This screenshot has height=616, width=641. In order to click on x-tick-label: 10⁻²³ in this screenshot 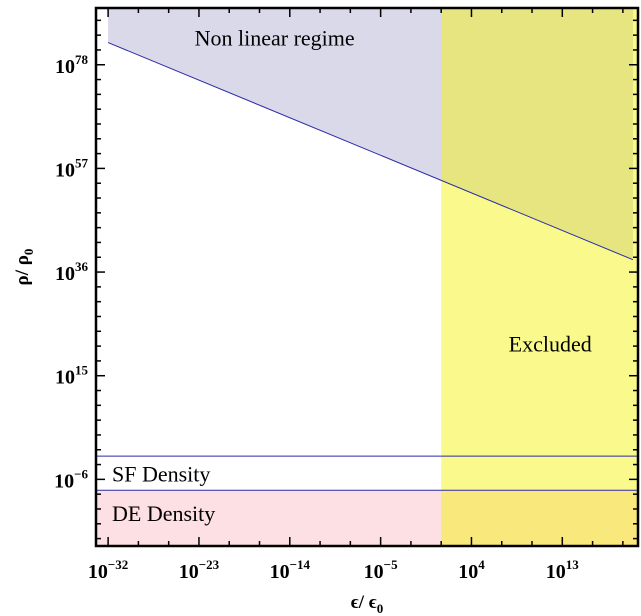, I will do `click(199, 570)`.